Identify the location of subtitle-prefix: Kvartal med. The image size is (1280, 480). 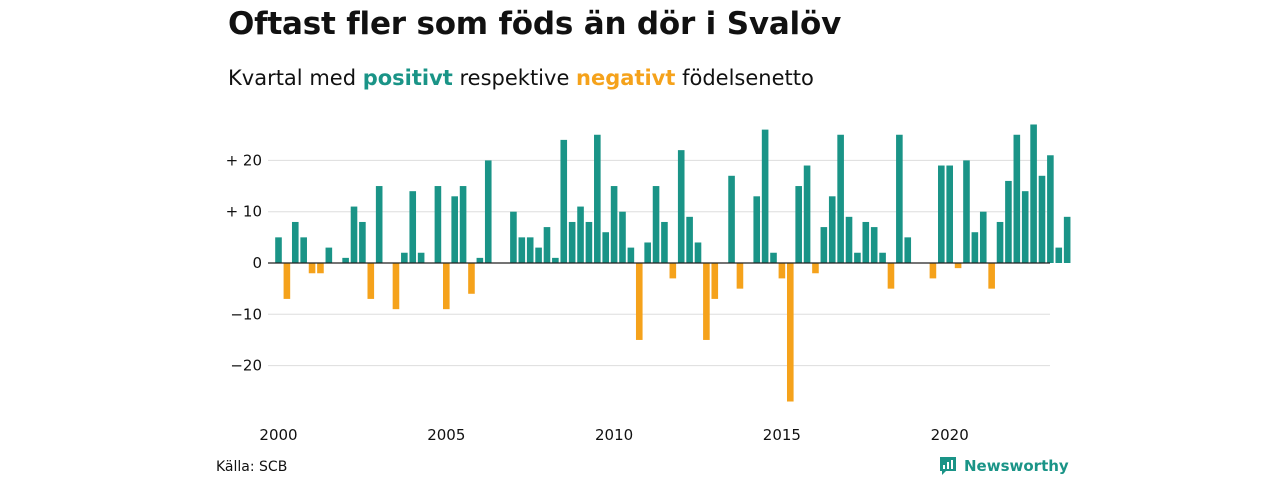
(295, 78).